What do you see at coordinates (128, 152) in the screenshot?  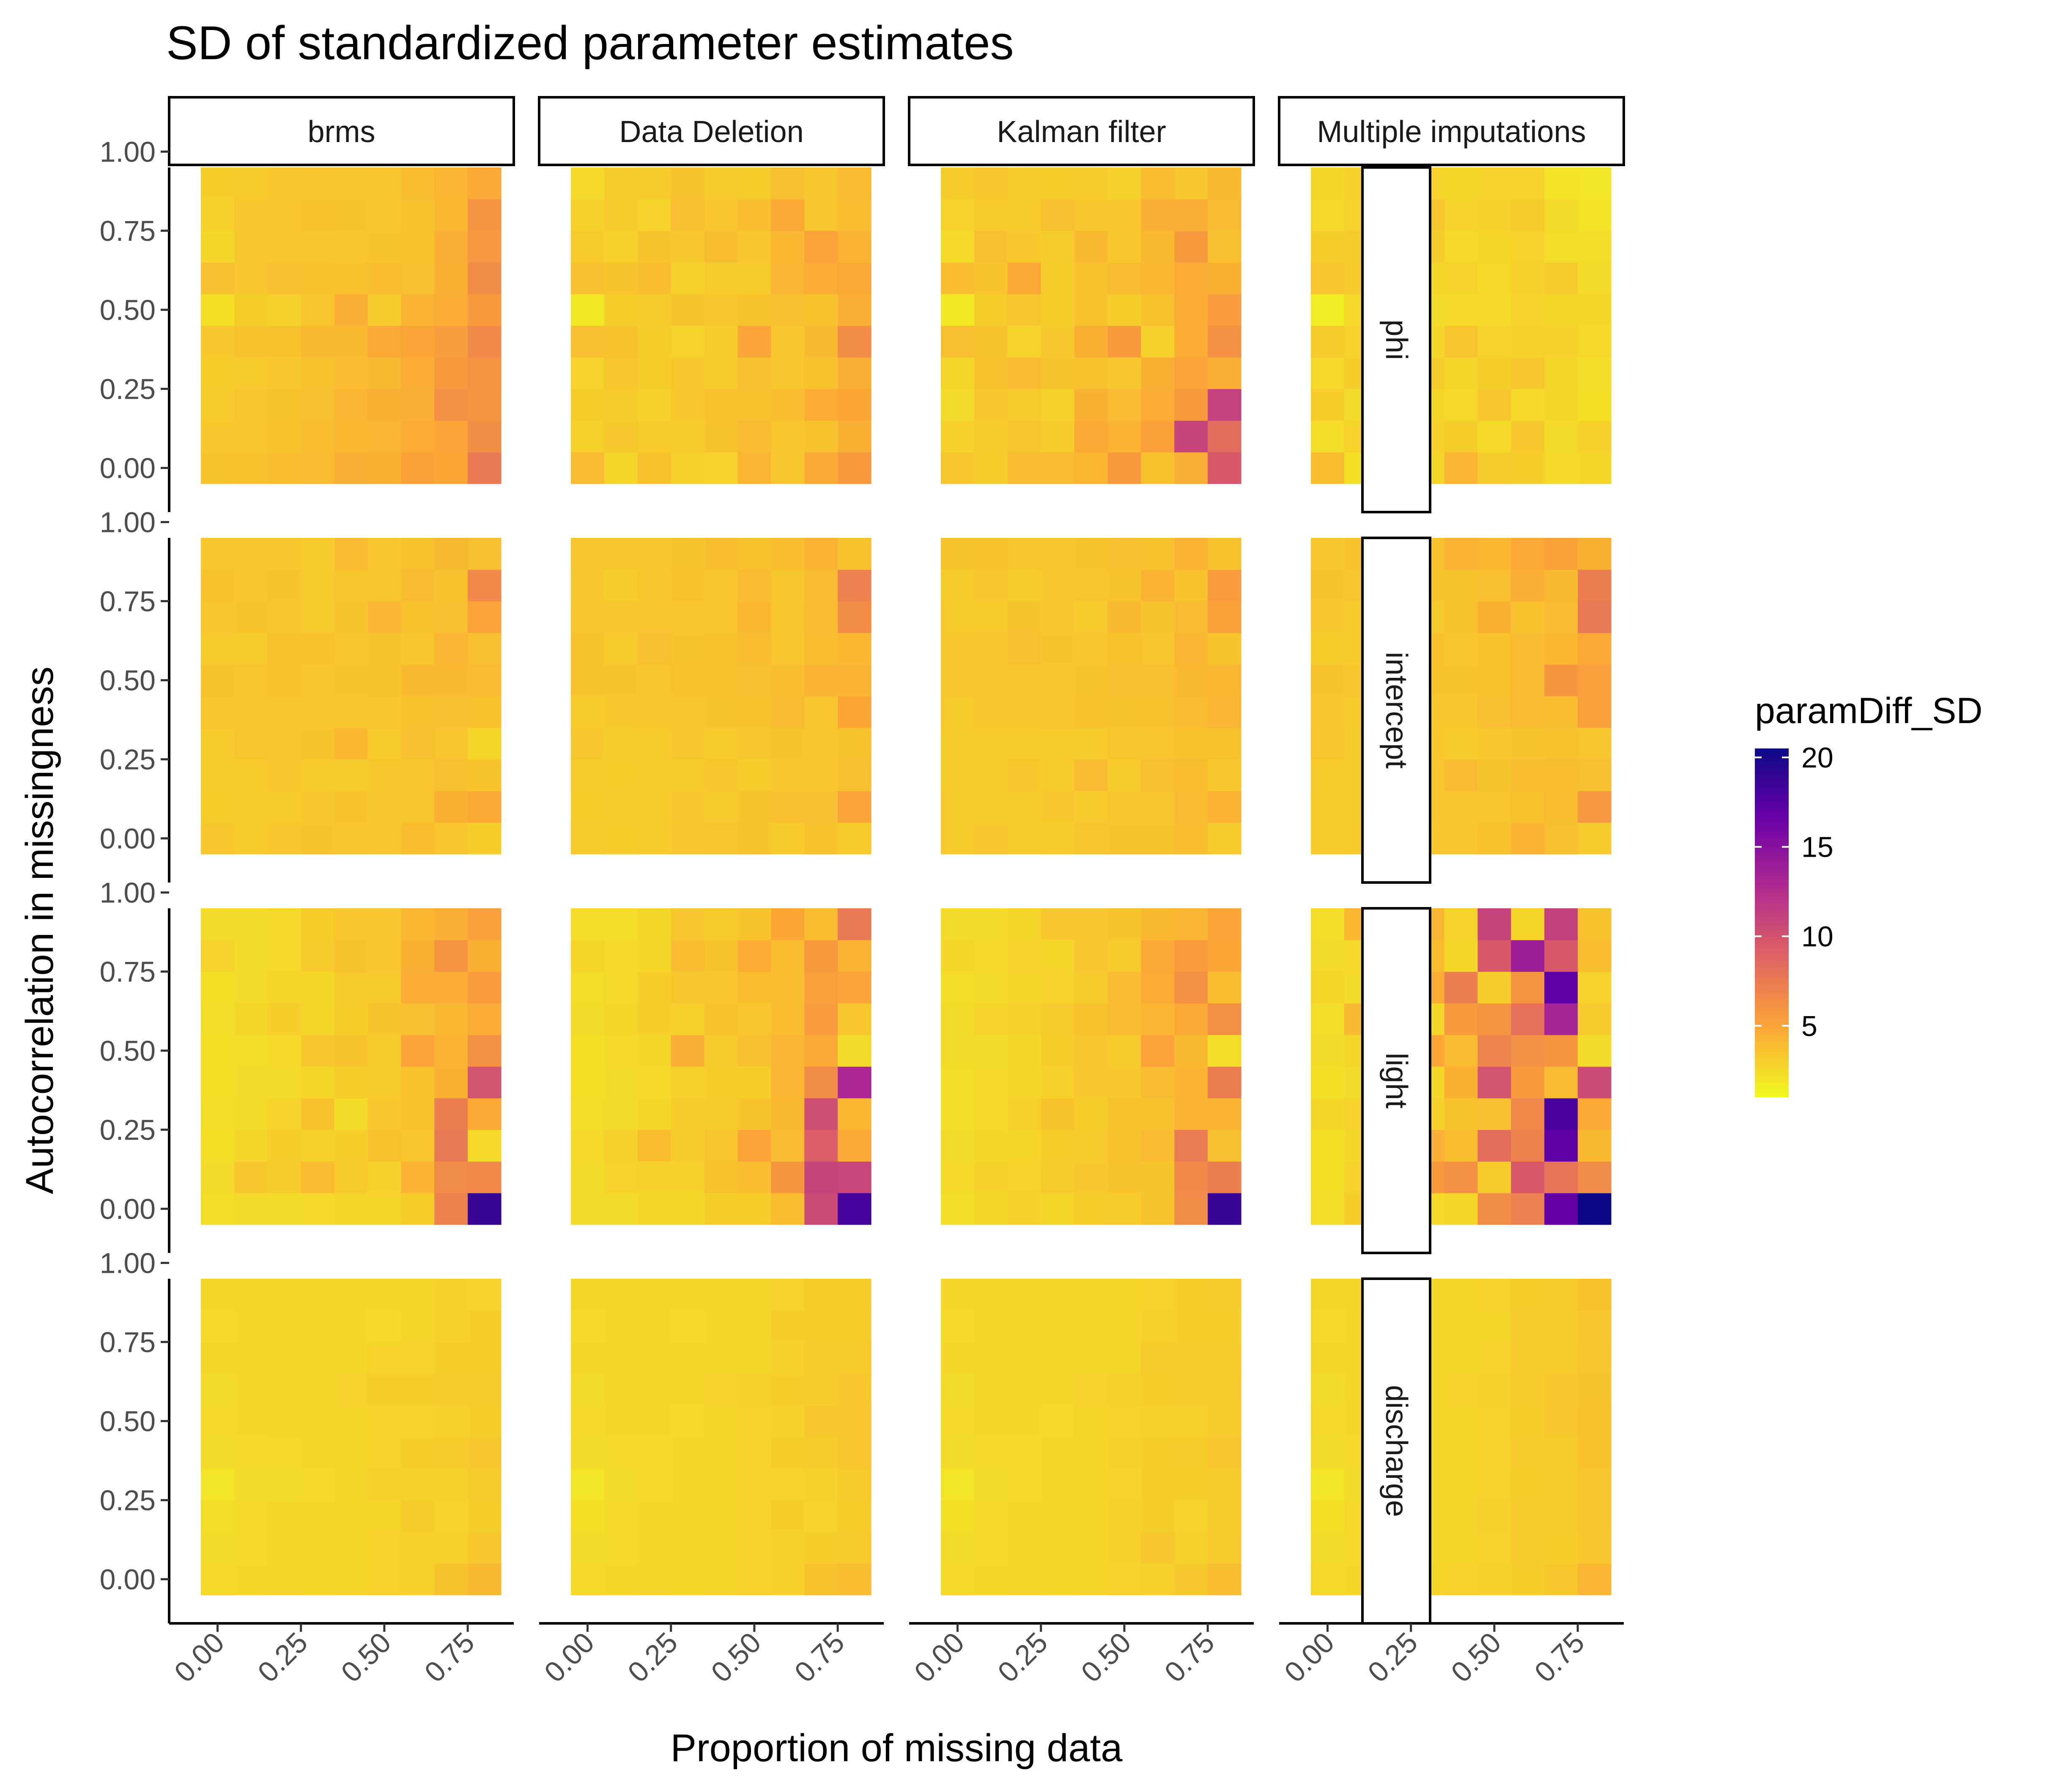 I see `y-tick-label: 1.00` at bounding box center [128, 152].